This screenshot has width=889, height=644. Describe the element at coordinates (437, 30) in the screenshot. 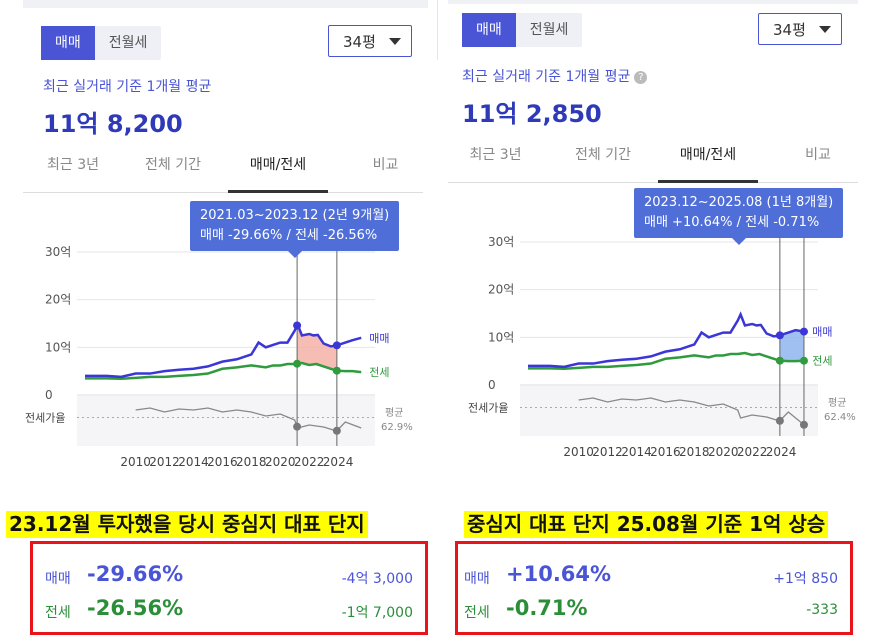

I see `divider` at that location.